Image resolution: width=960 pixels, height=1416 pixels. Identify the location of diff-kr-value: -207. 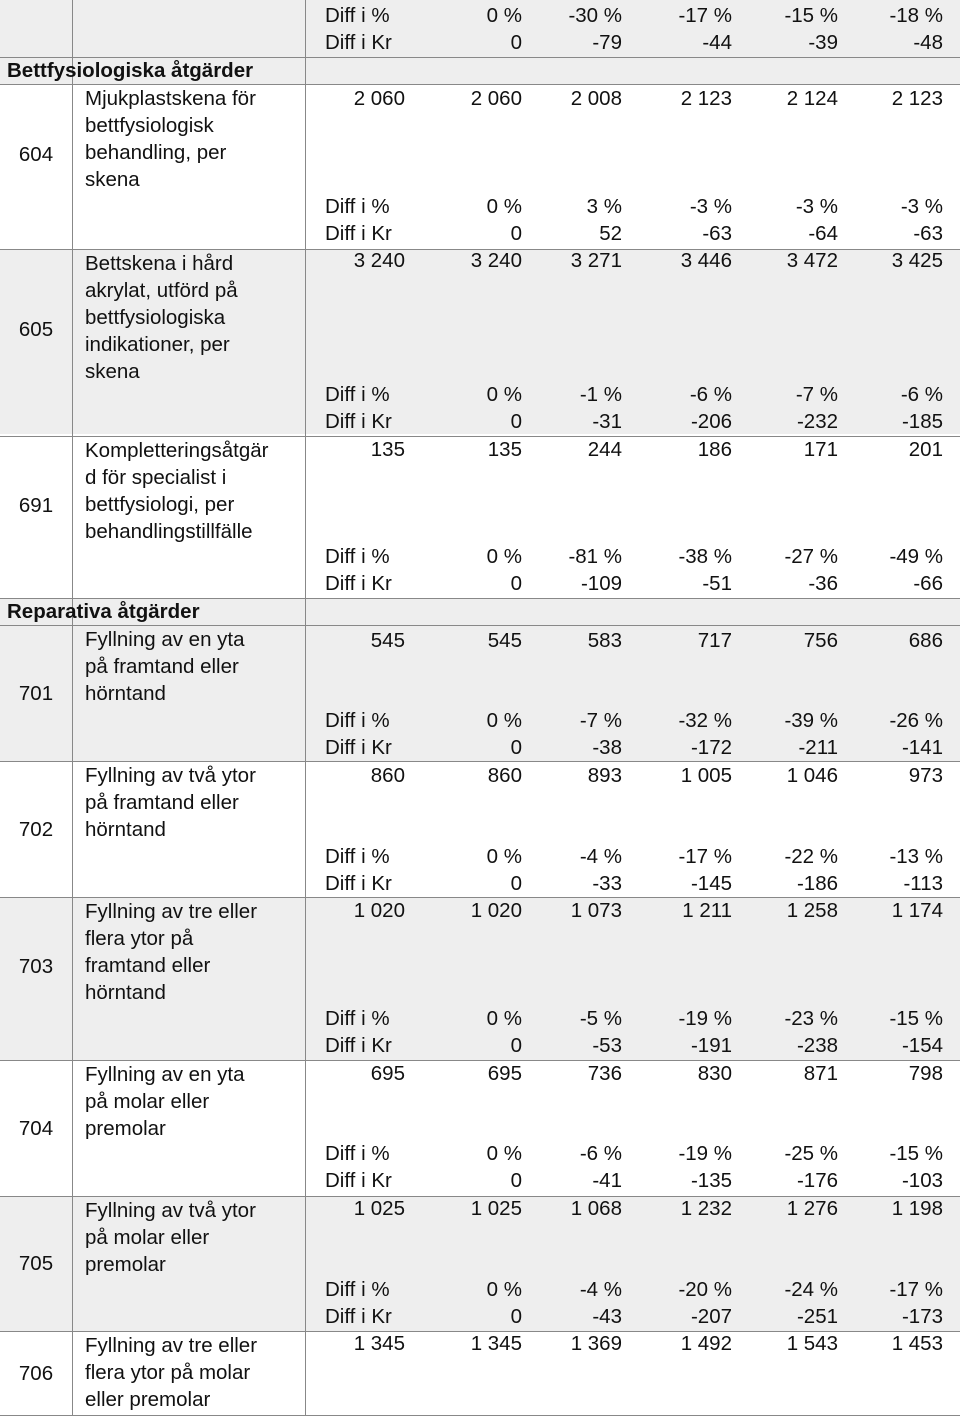
(711, 1316).